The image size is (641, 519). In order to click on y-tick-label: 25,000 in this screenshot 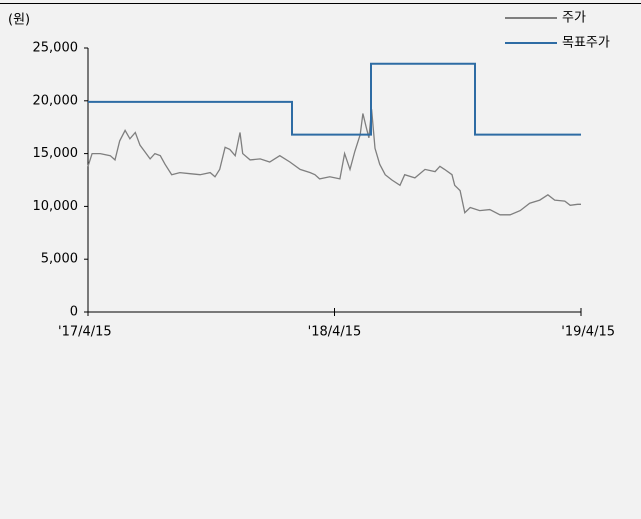, I will do `click(56, 48)`.